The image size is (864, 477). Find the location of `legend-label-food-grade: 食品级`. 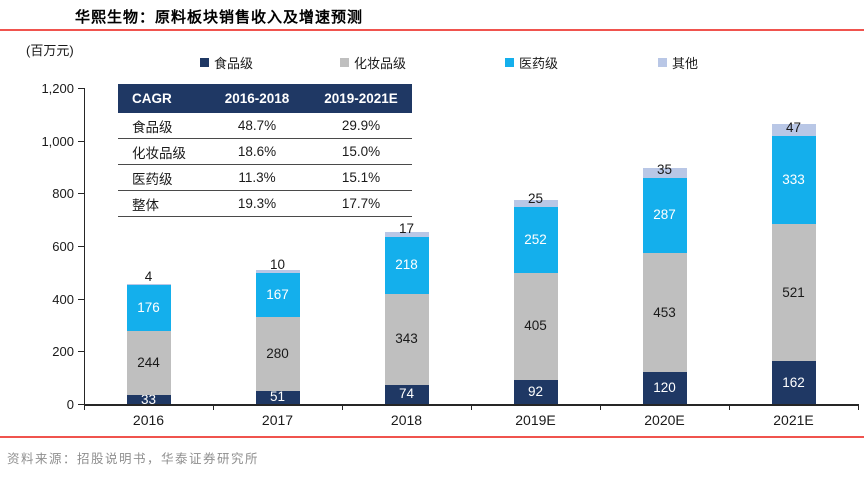

legend-label-food-grade: 食品级 is located at coordinates (234, 63).